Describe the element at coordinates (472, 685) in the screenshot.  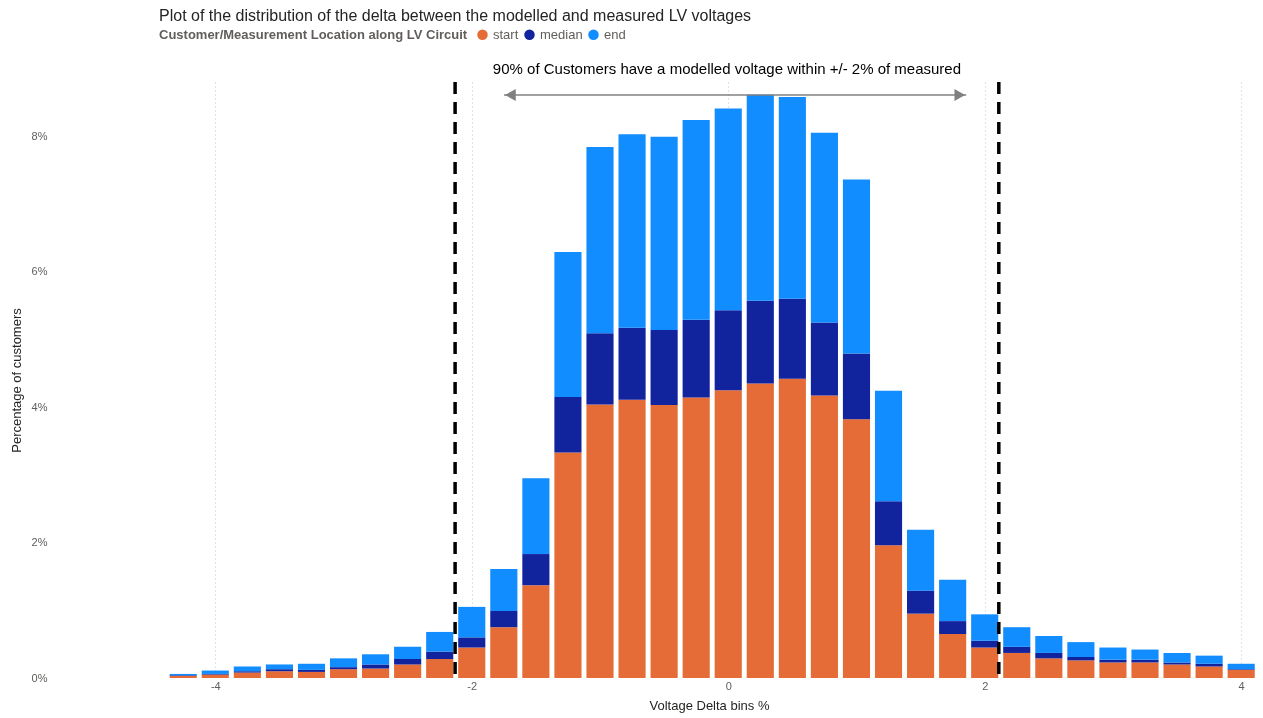
I see `x-tick-label: -2` at that location.